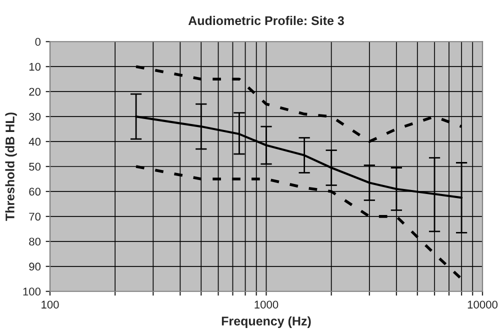 Image resolution: width=500 pixels, height=333 pixels. I want to click on y-tick-label: 10, so click(35, 66).